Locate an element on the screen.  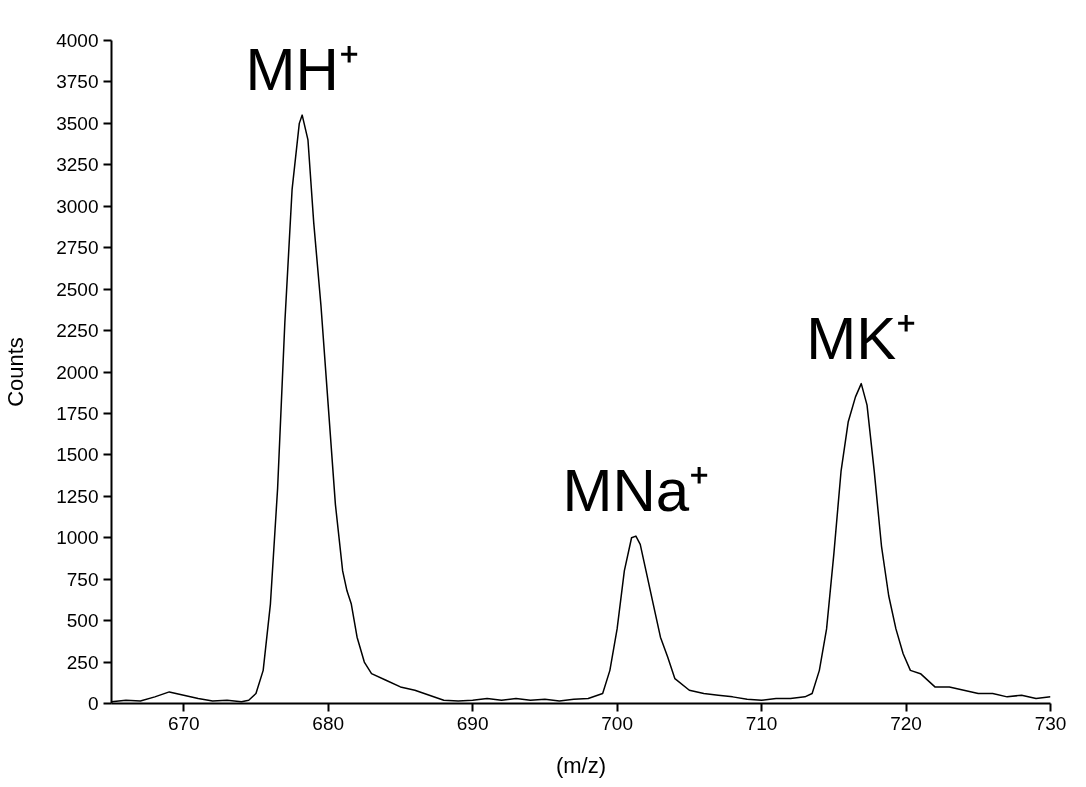
y-axis-title: Counts is located at coordinates (16, 372).